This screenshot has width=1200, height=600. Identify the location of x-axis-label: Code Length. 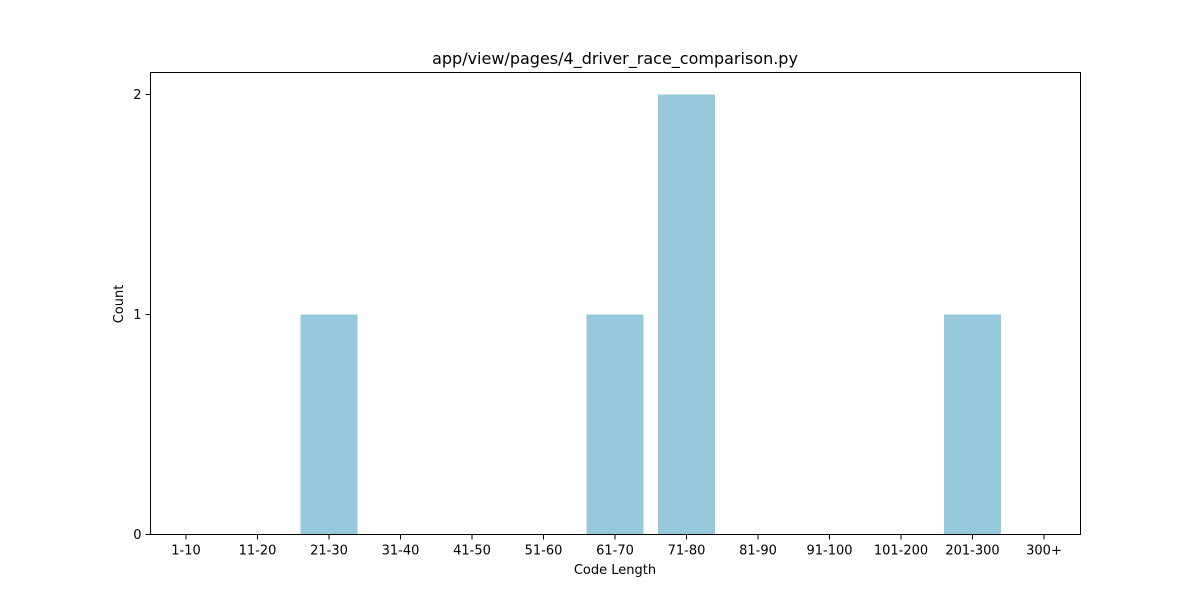
(615, 570).